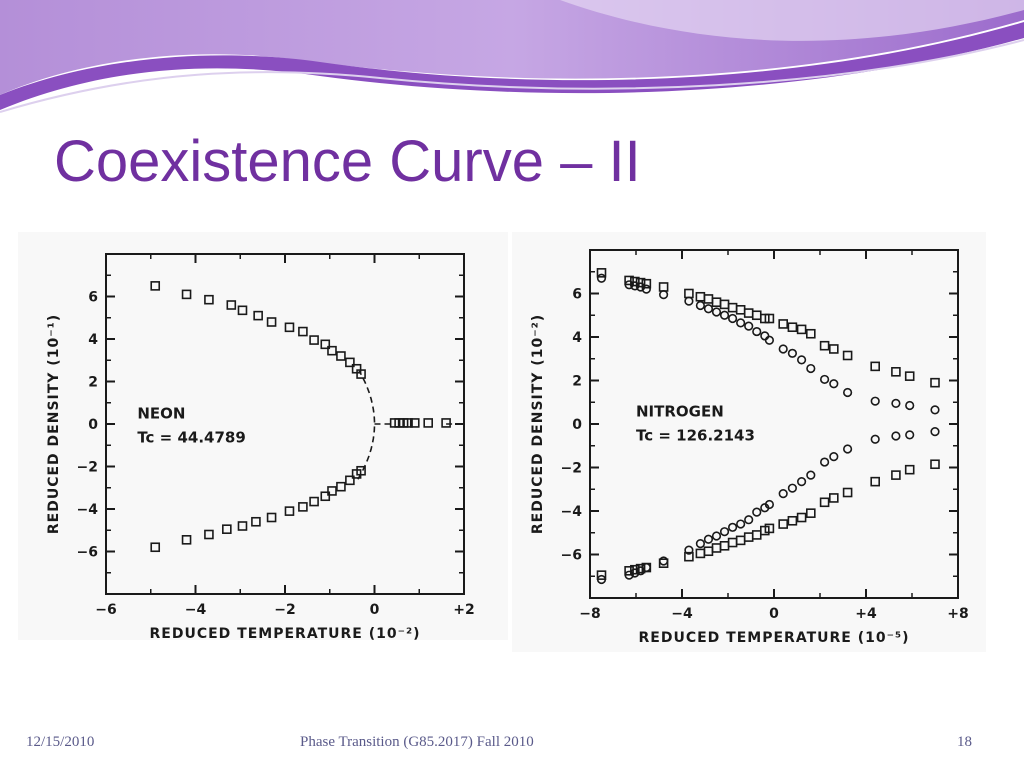 The height and width of the screenshot is (768, 1024). I want to click on x-tick-label: 0, so click(774, 614).